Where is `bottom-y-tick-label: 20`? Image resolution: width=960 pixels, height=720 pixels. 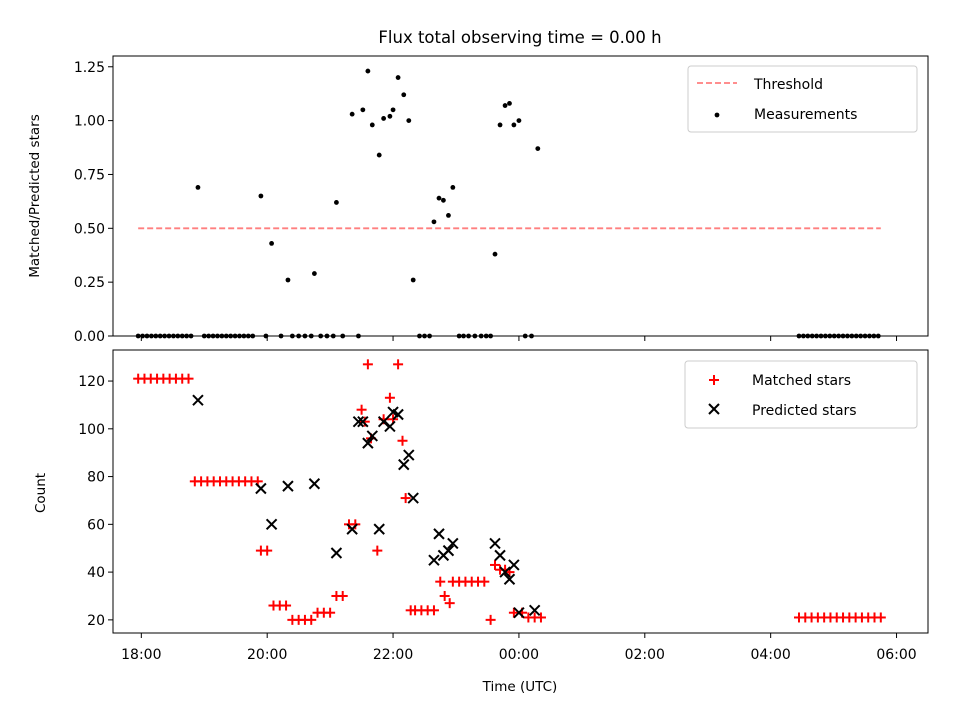
bottom-y-tick-label: 20 is located at coordinates (96, 621).